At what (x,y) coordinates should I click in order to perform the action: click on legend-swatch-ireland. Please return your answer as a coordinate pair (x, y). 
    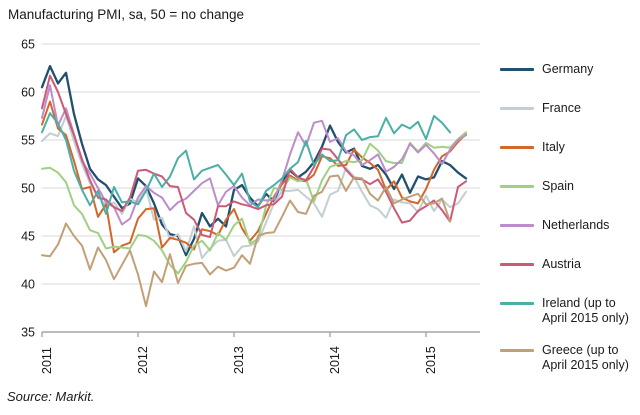
    Looking at the image, I should click on (517, 303).